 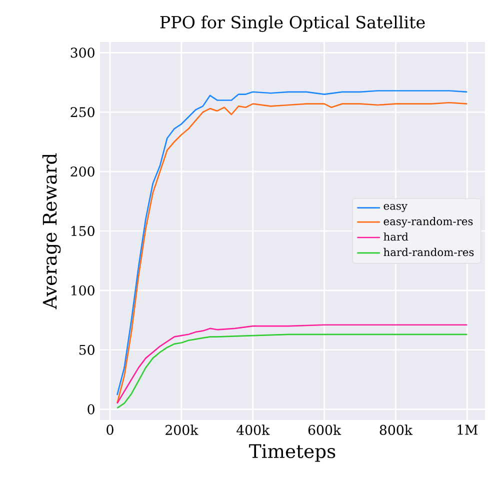 I want to click on x-tick-label: 200k, so click(x=182, y=430).